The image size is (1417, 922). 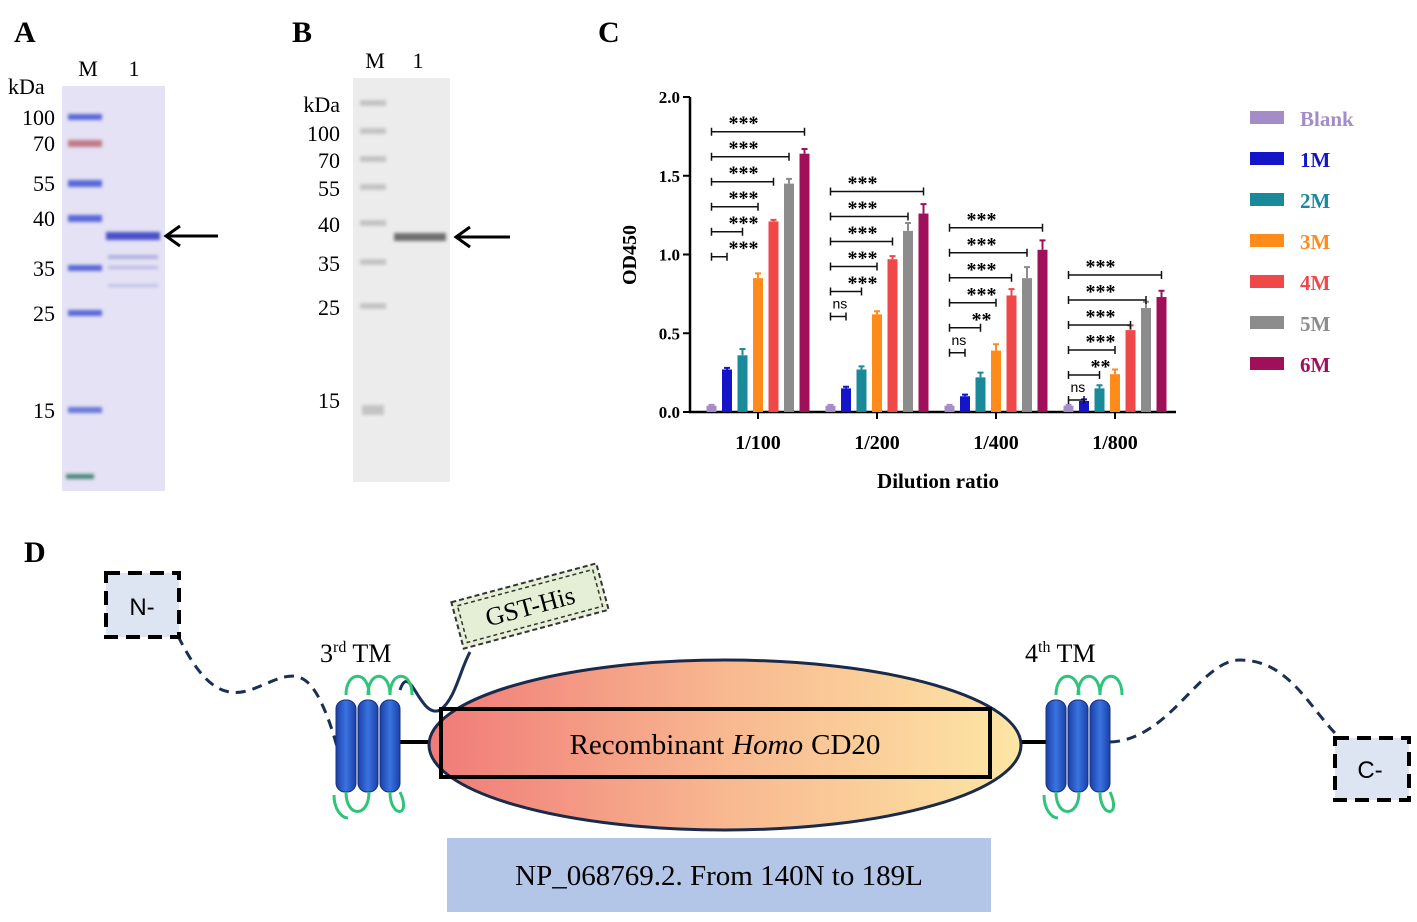 What do you see at coordinates (1315, 201) in the screenshot?
I see `legend-label: 2M` at bounding box center [1315, 201].